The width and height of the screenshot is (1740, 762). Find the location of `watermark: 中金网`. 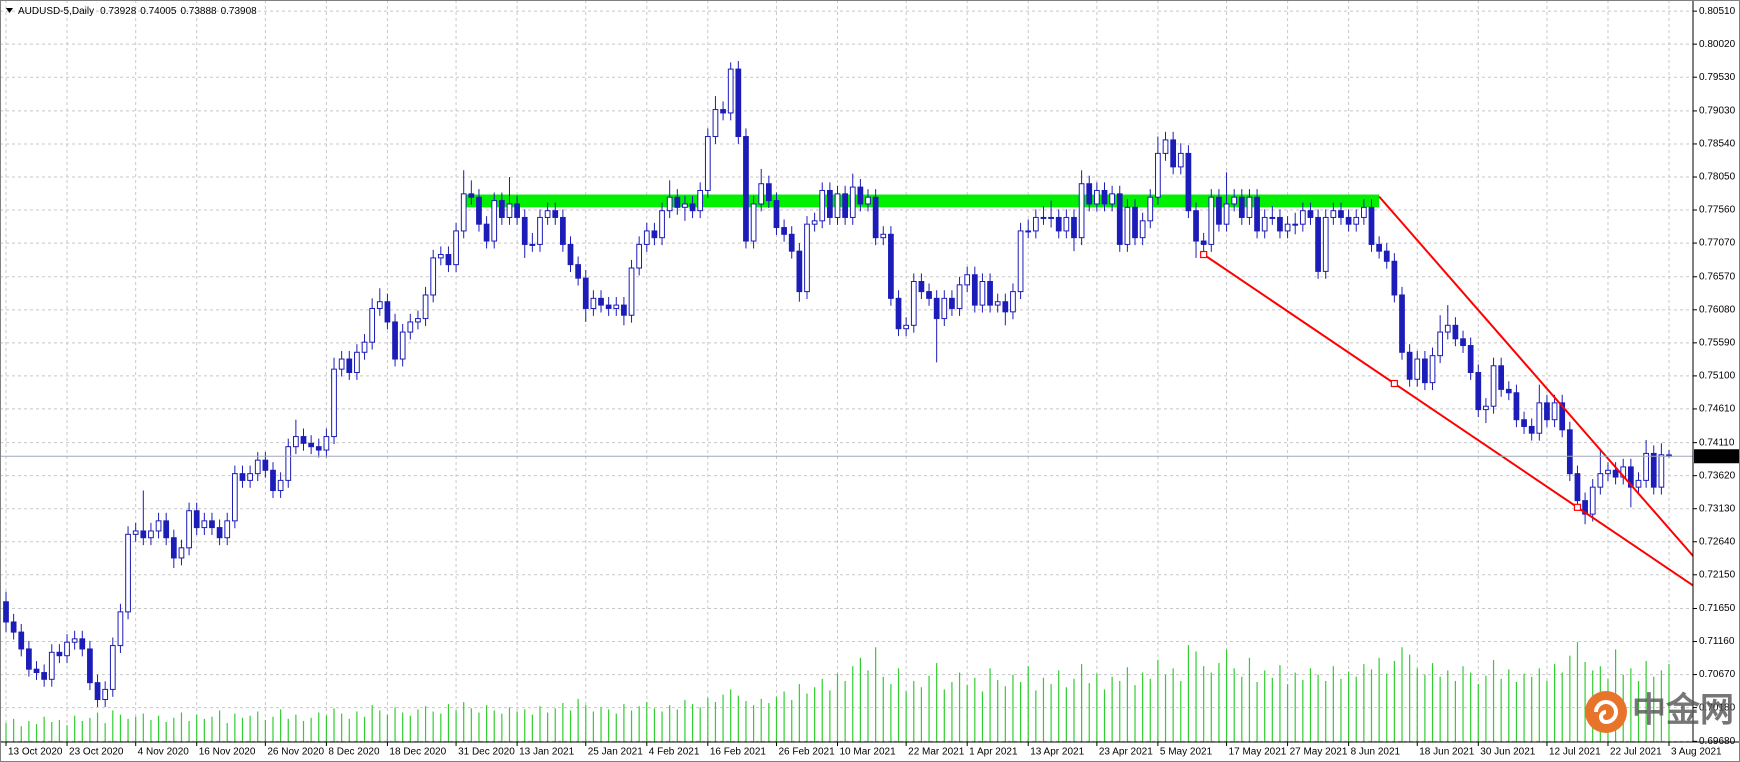

watermark: 中金网 is located at coordinates (1659, 712).